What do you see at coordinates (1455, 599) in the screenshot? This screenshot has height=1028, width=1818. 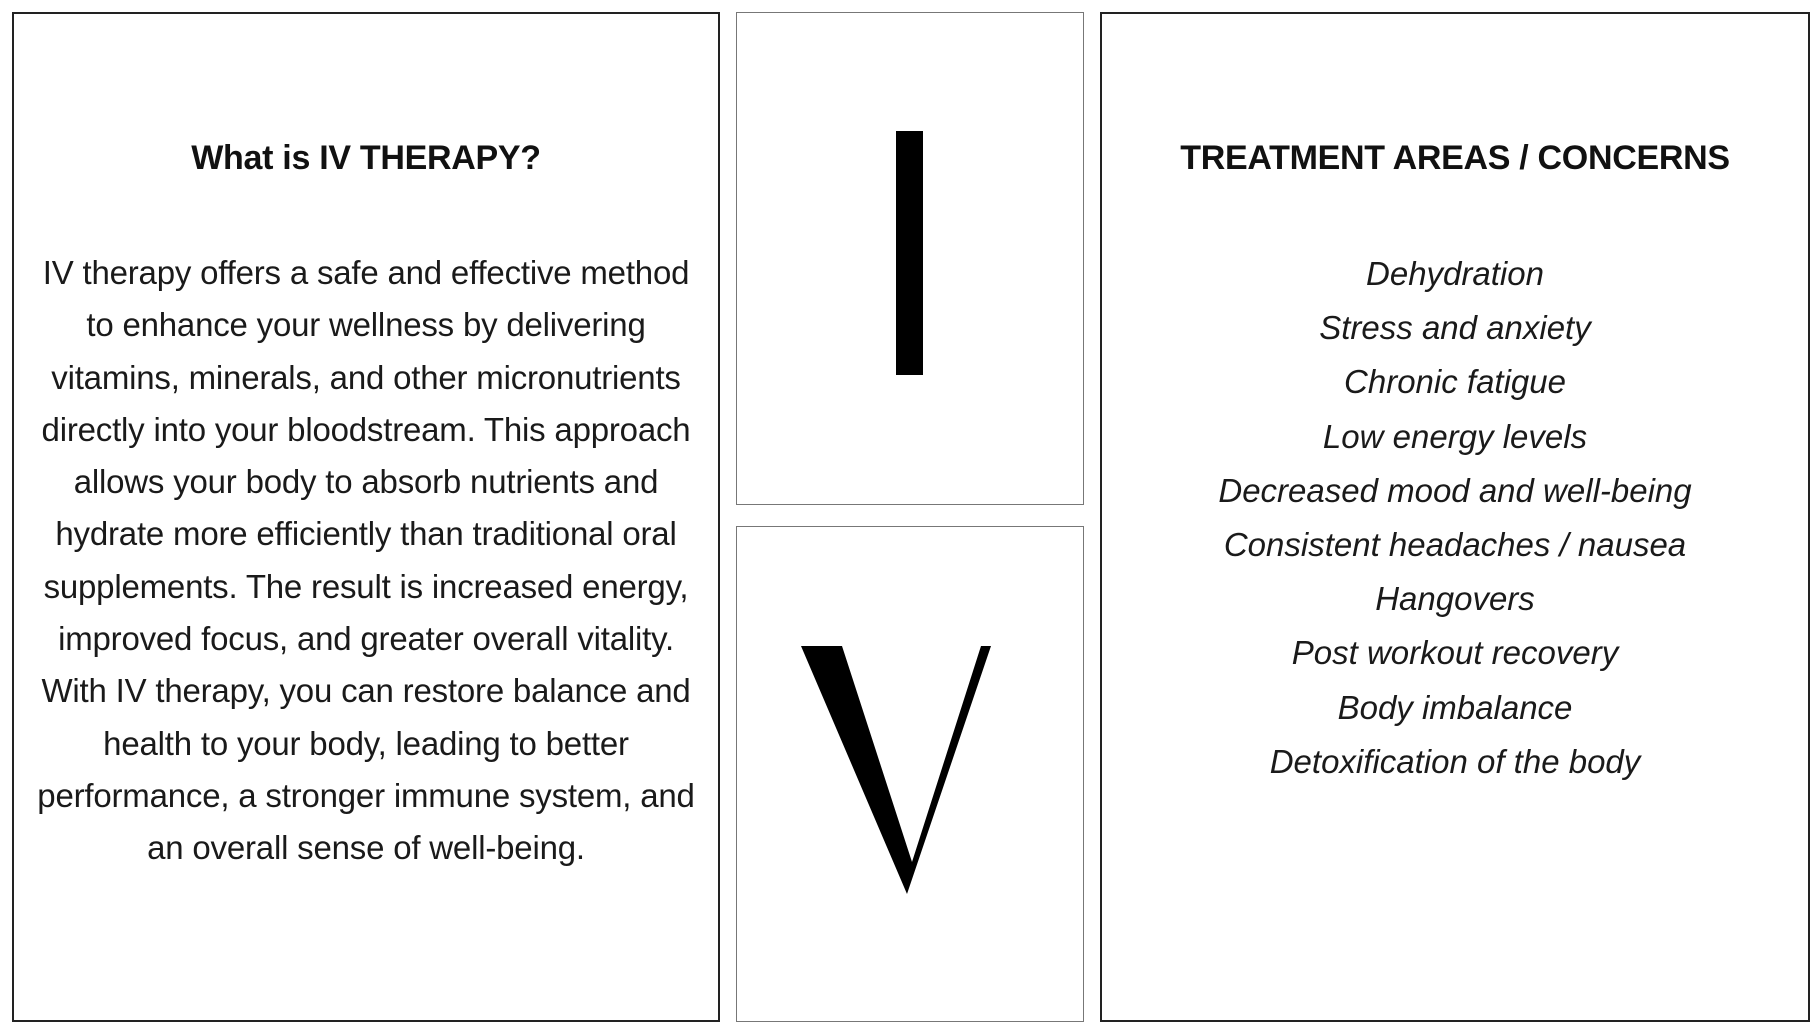 I see `list-item: Hangovers` at bounding box center [1455, 599].